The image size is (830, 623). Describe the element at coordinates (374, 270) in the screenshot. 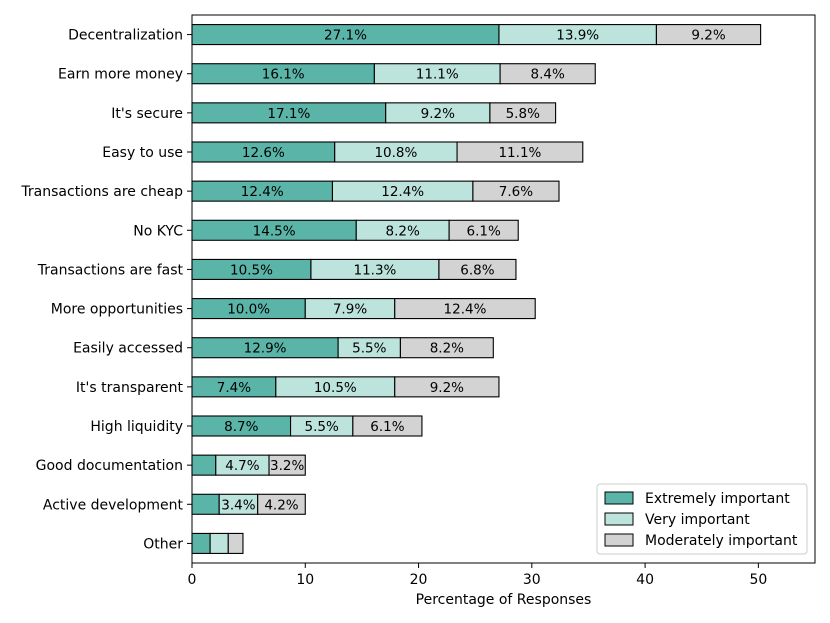

I see `bar-value-label: 11.3%` at that location.